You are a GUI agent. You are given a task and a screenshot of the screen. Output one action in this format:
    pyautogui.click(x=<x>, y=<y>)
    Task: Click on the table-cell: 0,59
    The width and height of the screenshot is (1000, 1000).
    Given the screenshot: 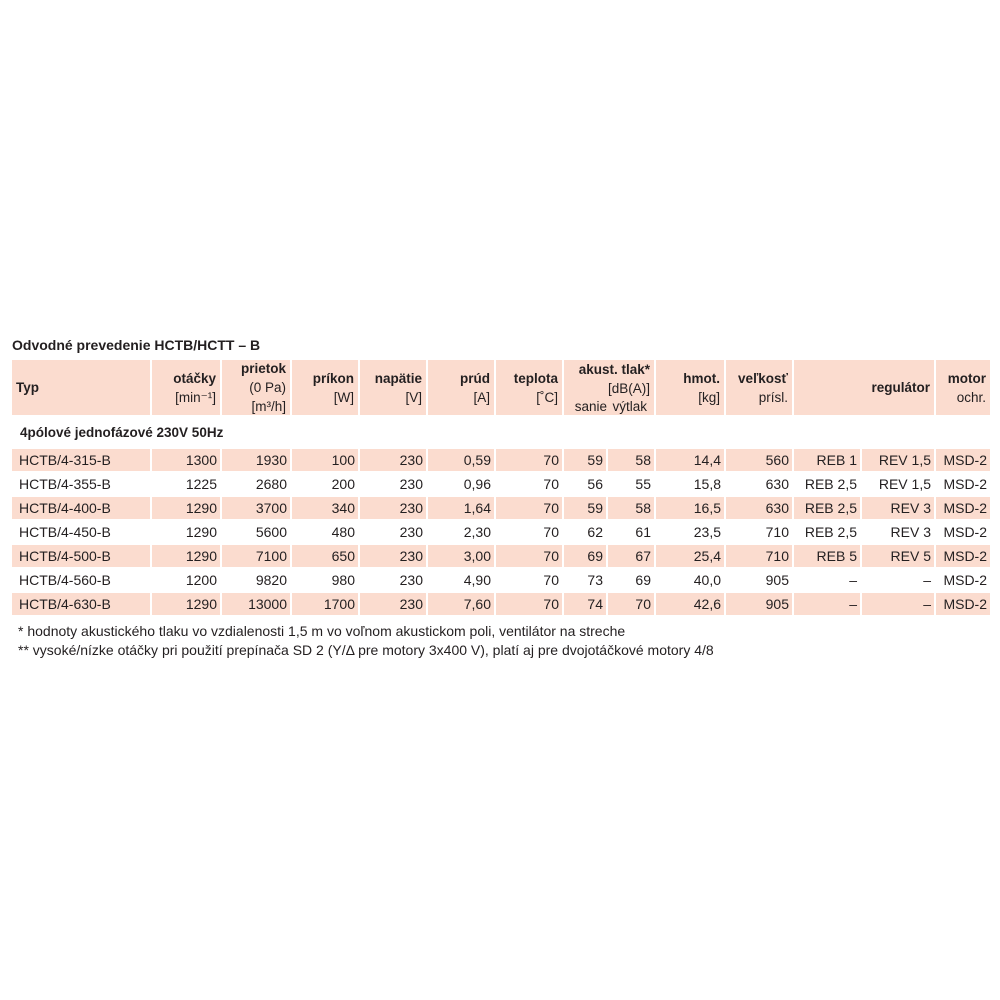 What is the action you would take?
    pyautogui.click(x=461, y=460)
    